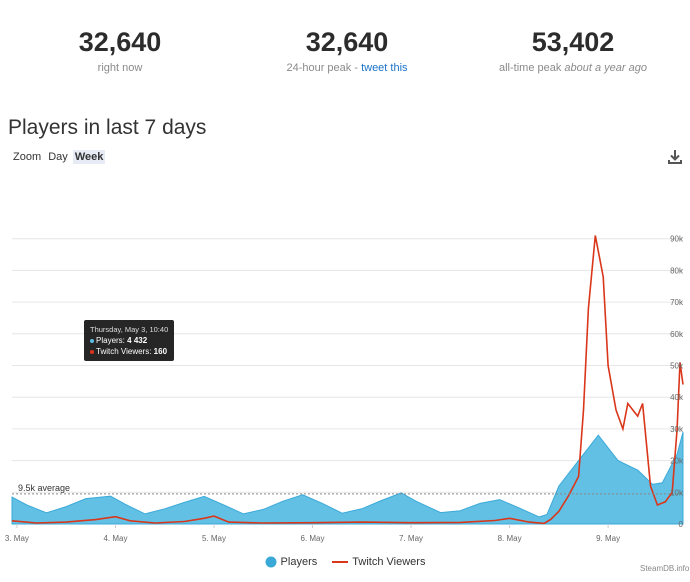  I want to click on legend-twitch: Twitch Viewers, so click(378, 562).